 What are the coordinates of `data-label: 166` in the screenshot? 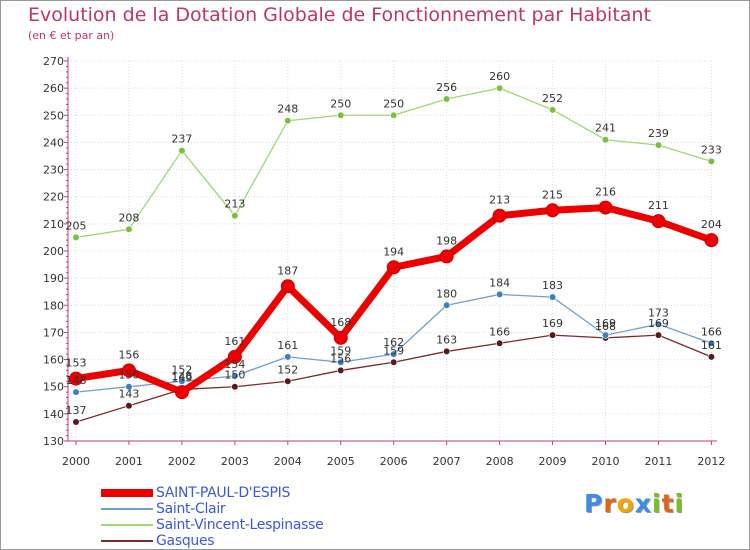 It's located at (711, 331).